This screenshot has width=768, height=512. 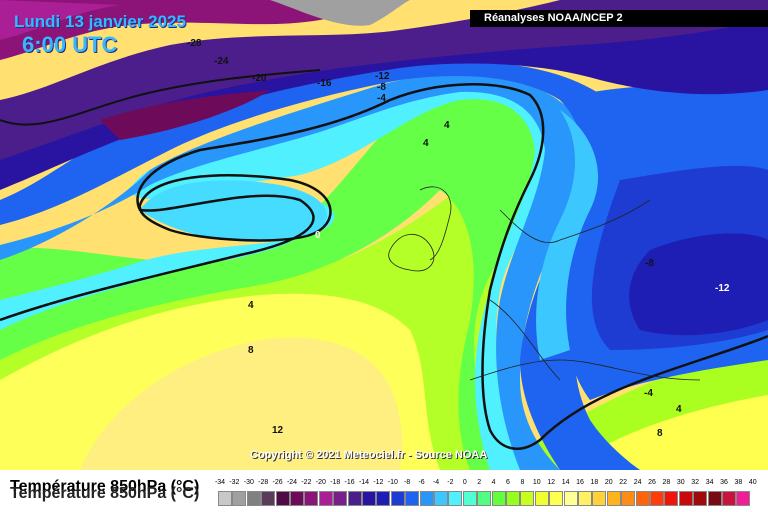 I want to click on temp-band-lightyellow, so click(x=241, y=403).